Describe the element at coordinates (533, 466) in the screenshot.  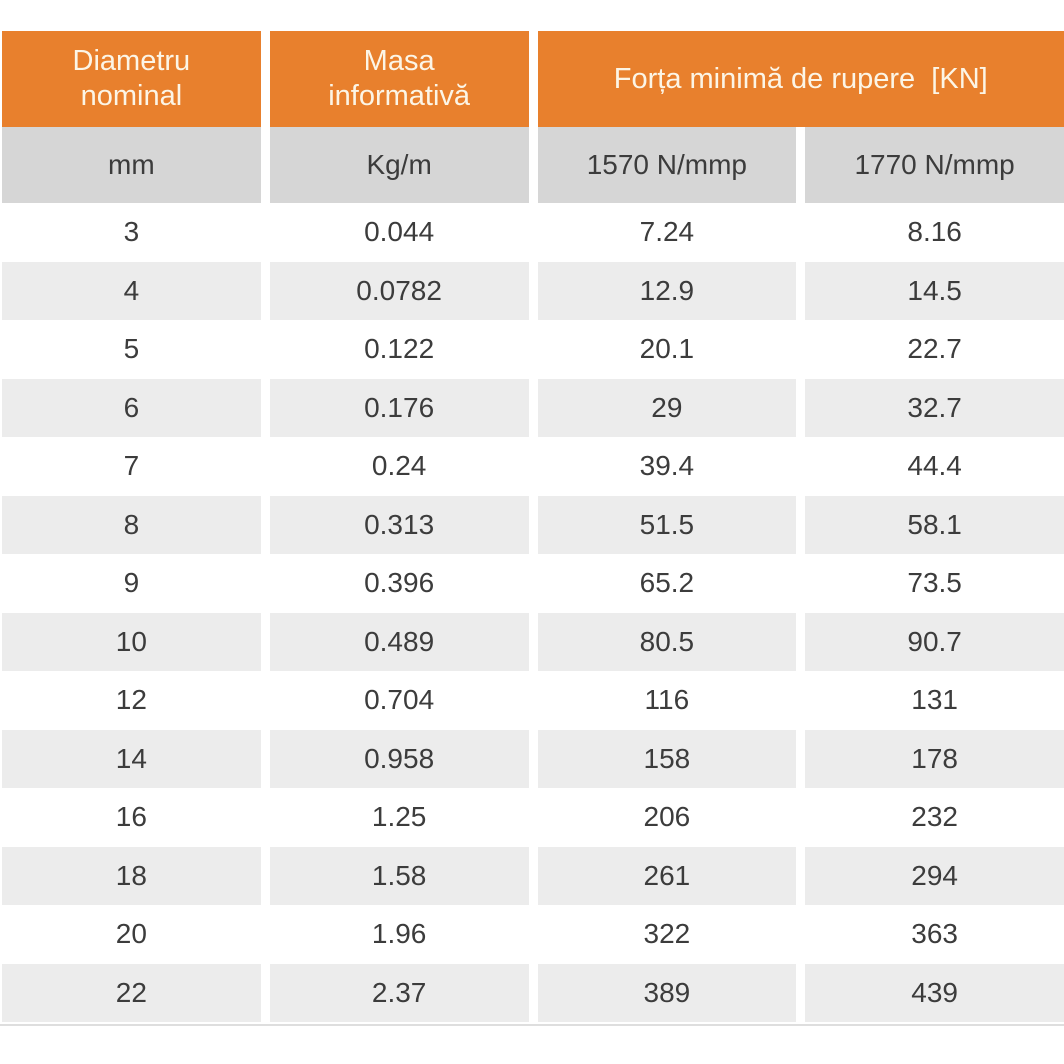
I see `table-row: 7 0.24 39.4 44.4` at that location.